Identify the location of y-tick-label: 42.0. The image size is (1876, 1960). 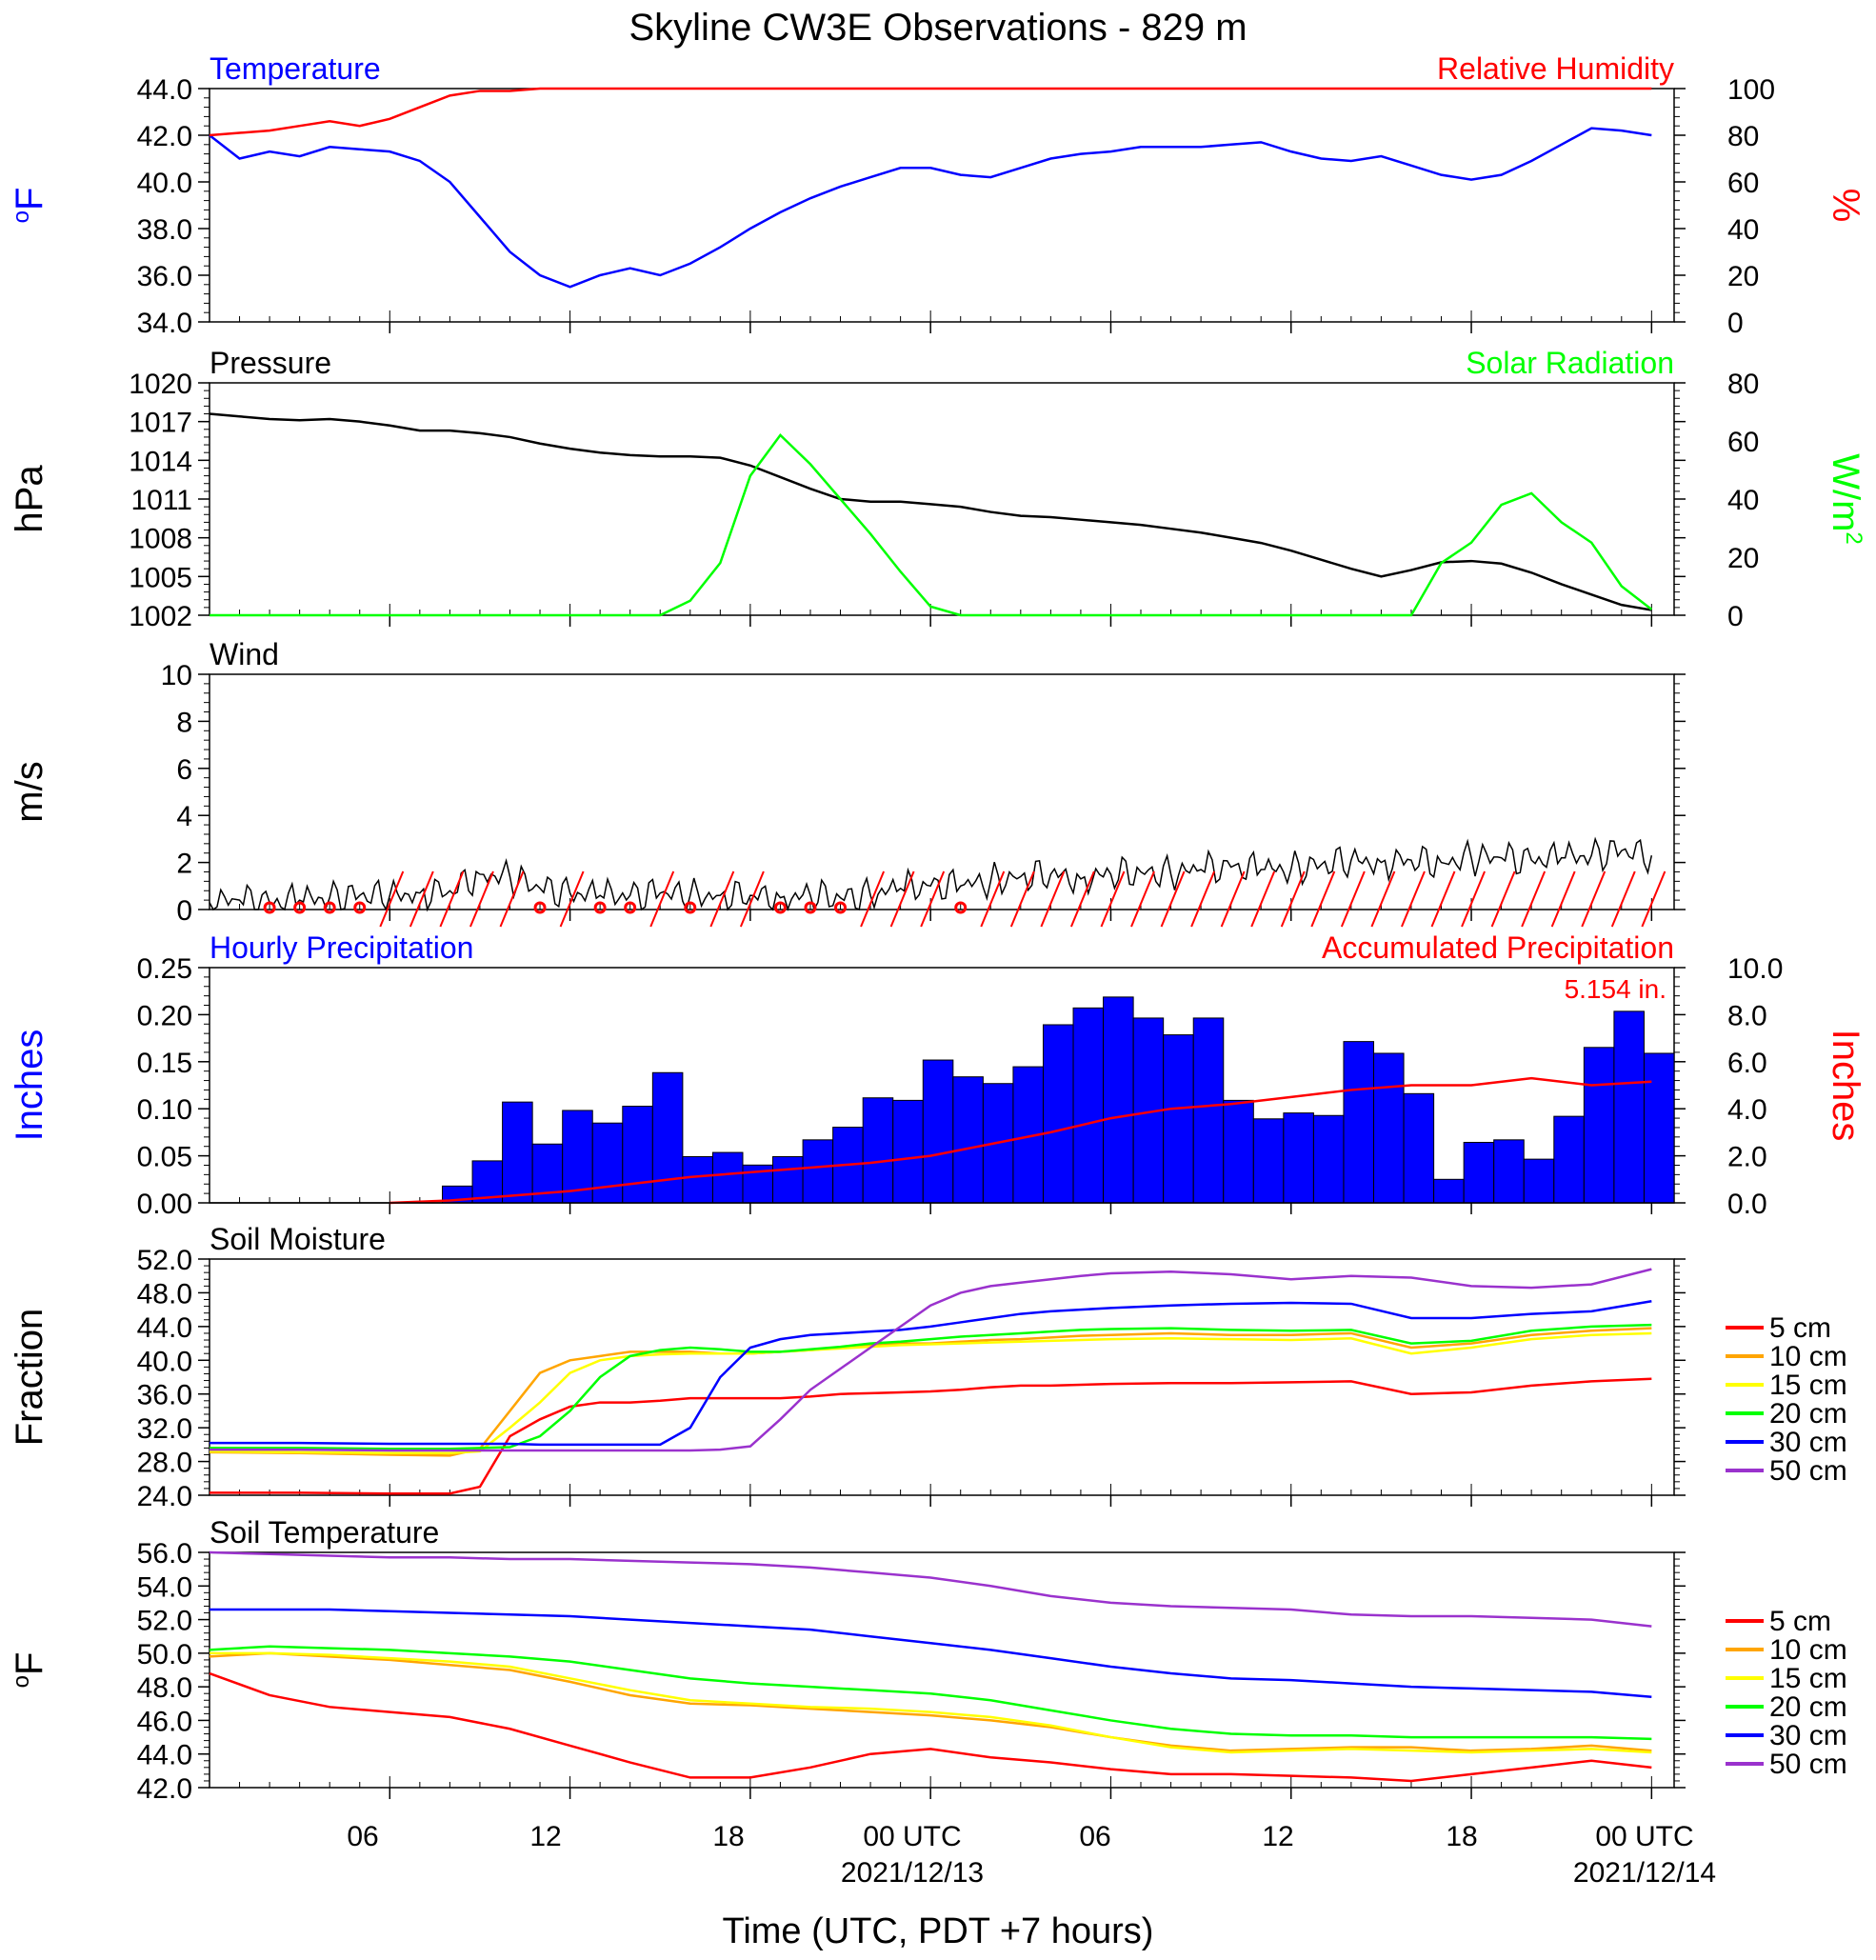
(164, 1789).